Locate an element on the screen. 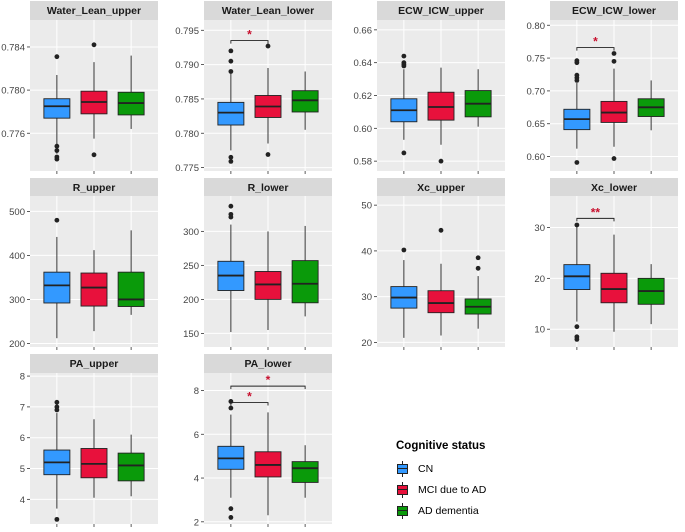  panel-5: R_lower 150 200 250 300 is located at coordinates (257, 264).